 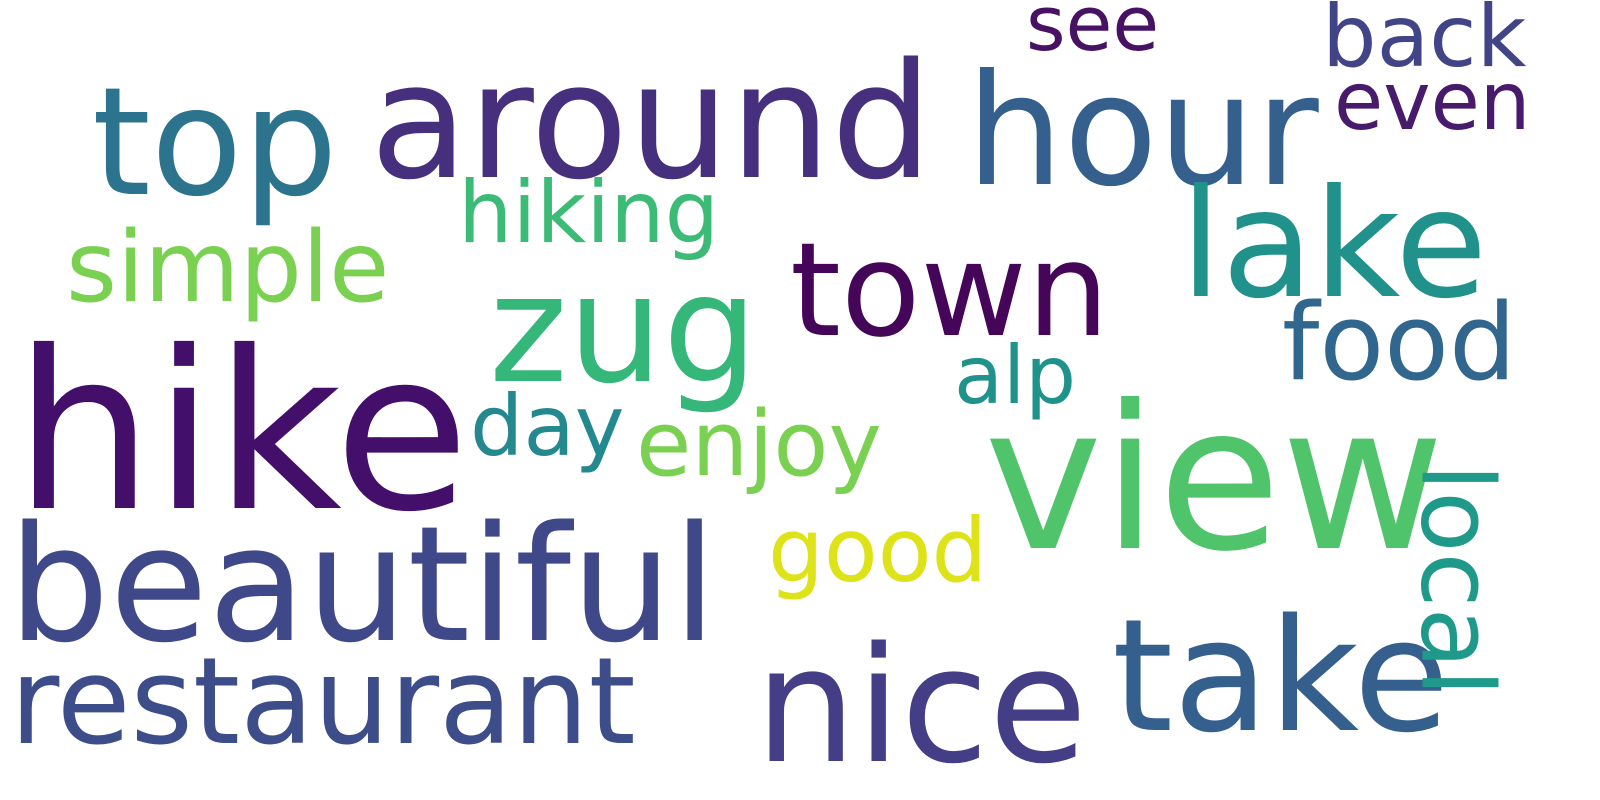 I want to click on word-view: view, so click(x=1214, y=479).